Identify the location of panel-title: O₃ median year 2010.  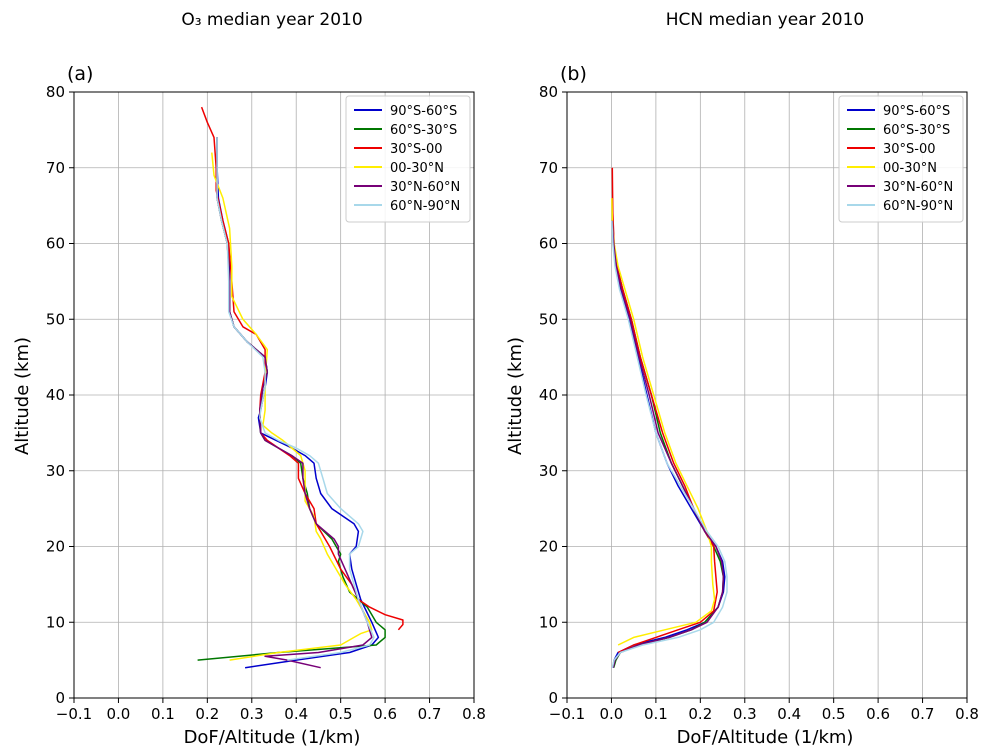
(271, 20).